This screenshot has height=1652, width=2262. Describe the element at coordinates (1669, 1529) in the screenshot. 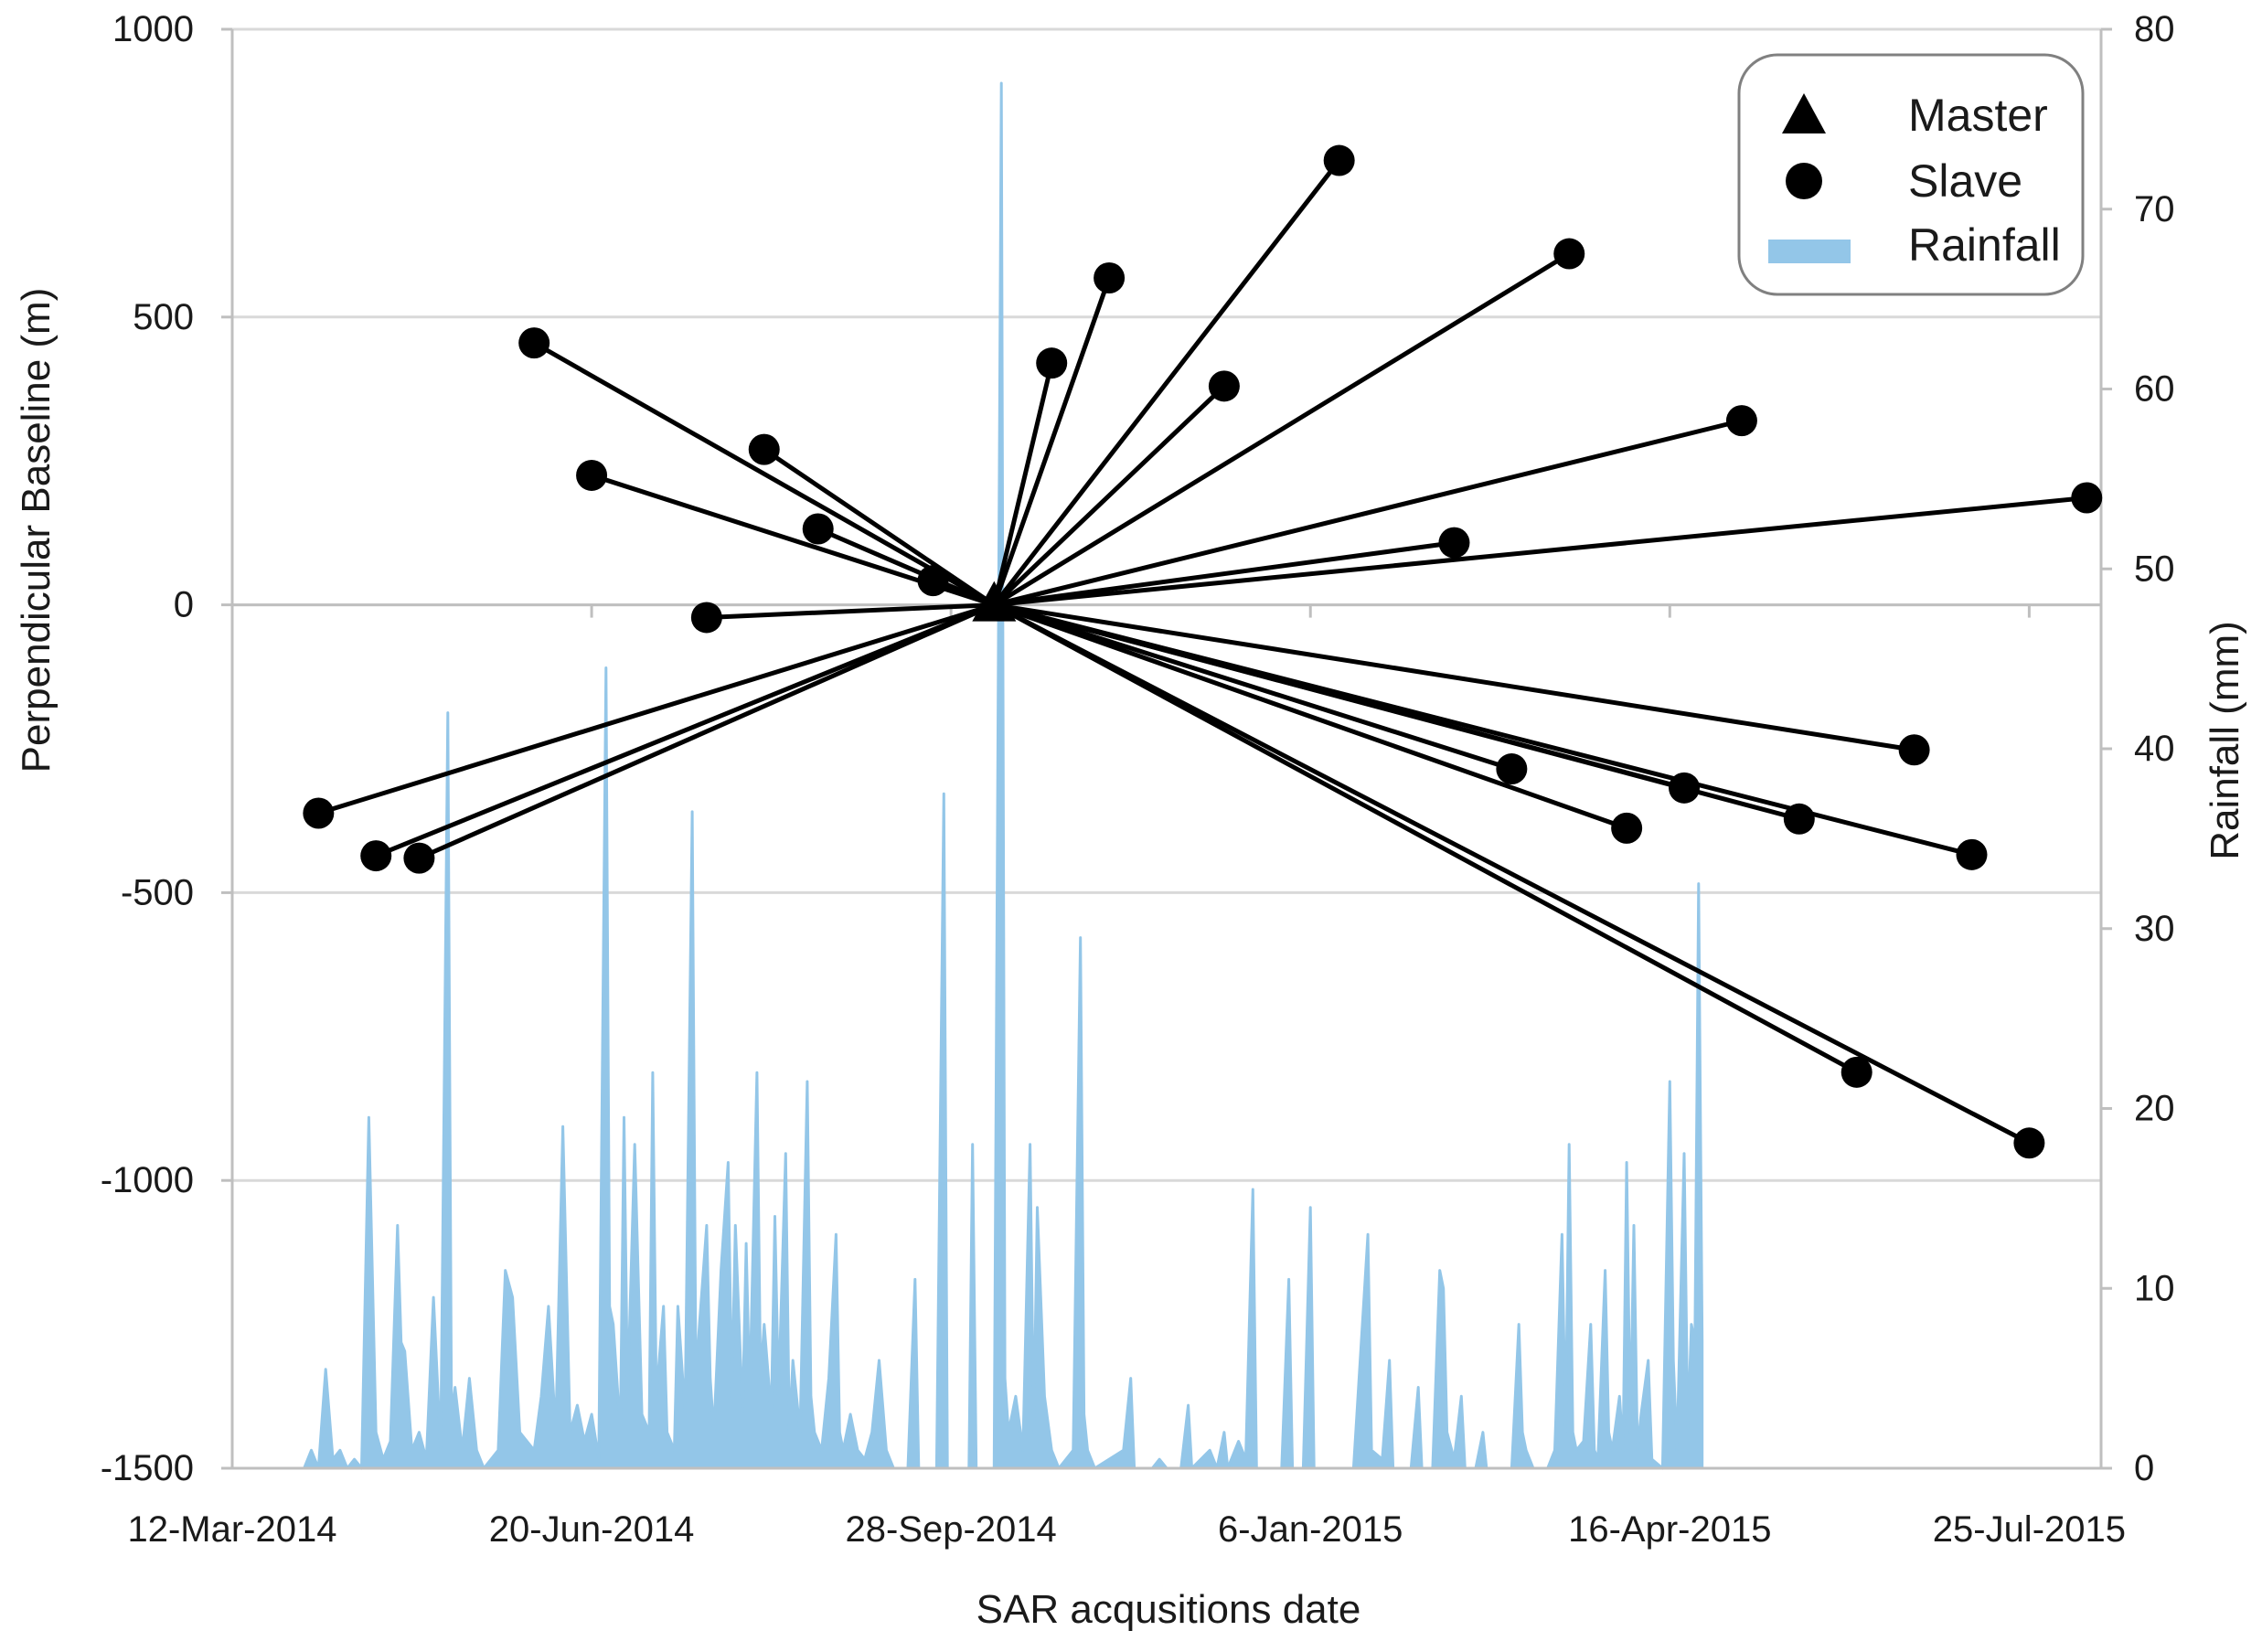

I see `x-tick-label: 16-Apr-2015` at that location.